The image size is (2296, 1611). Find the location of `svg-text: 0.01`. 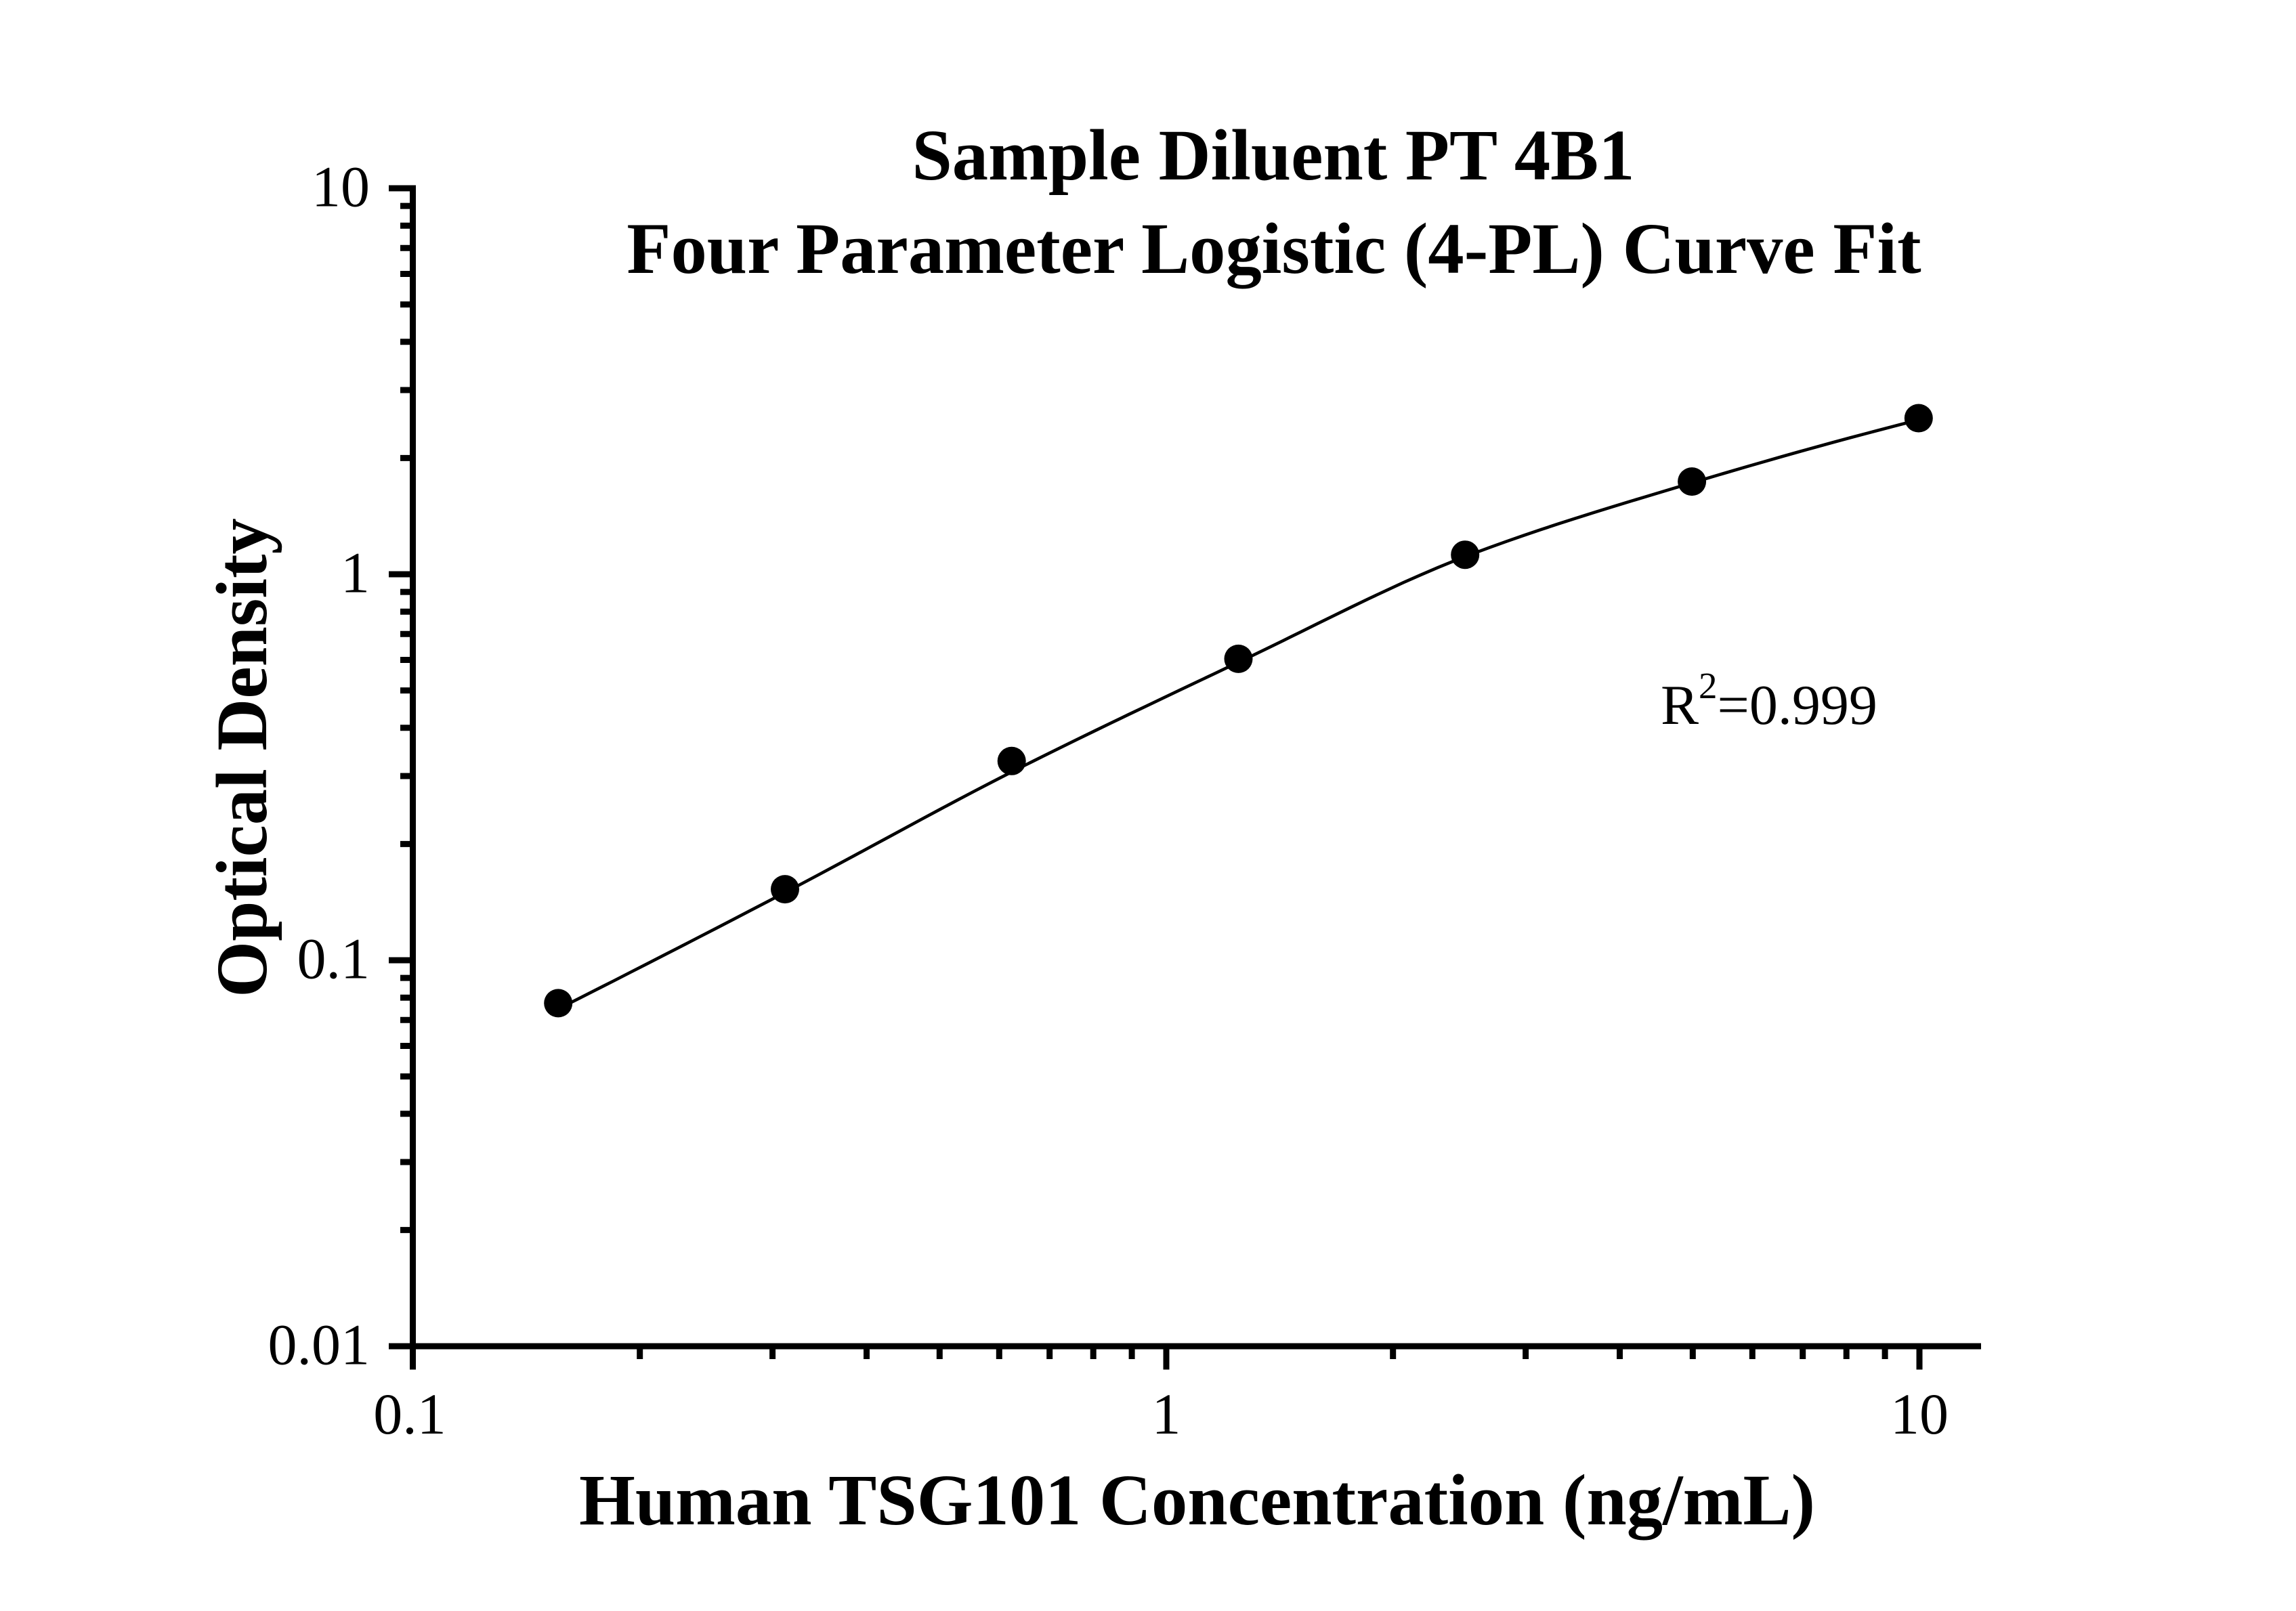

svg-text: 0.01 is located at coordinates (319, 1344).